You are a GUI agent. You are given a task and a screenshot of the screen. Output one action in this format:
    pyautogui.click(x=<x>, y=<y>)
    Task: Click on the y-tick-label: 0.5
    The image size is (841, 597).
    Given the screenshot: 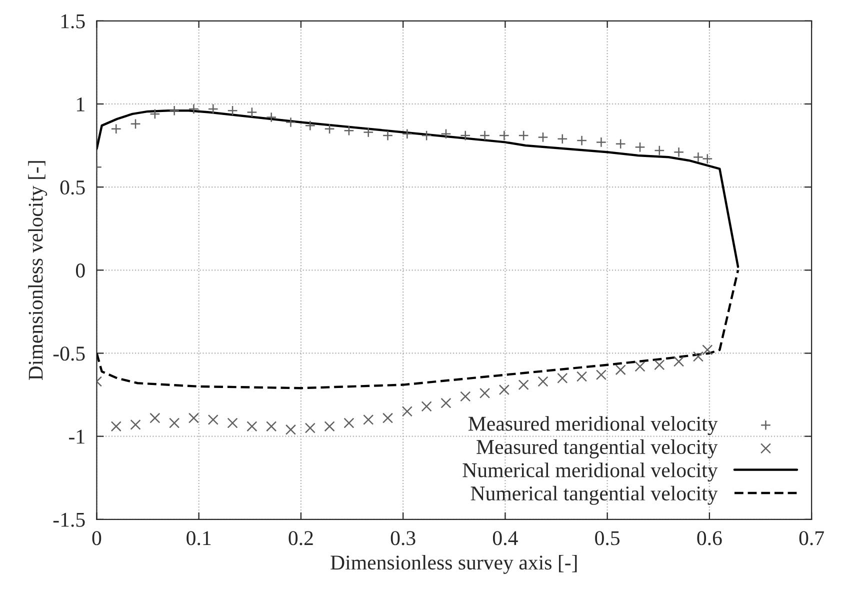 What is the action you would take?
    pyautogui.click(x=72, y=187)
    